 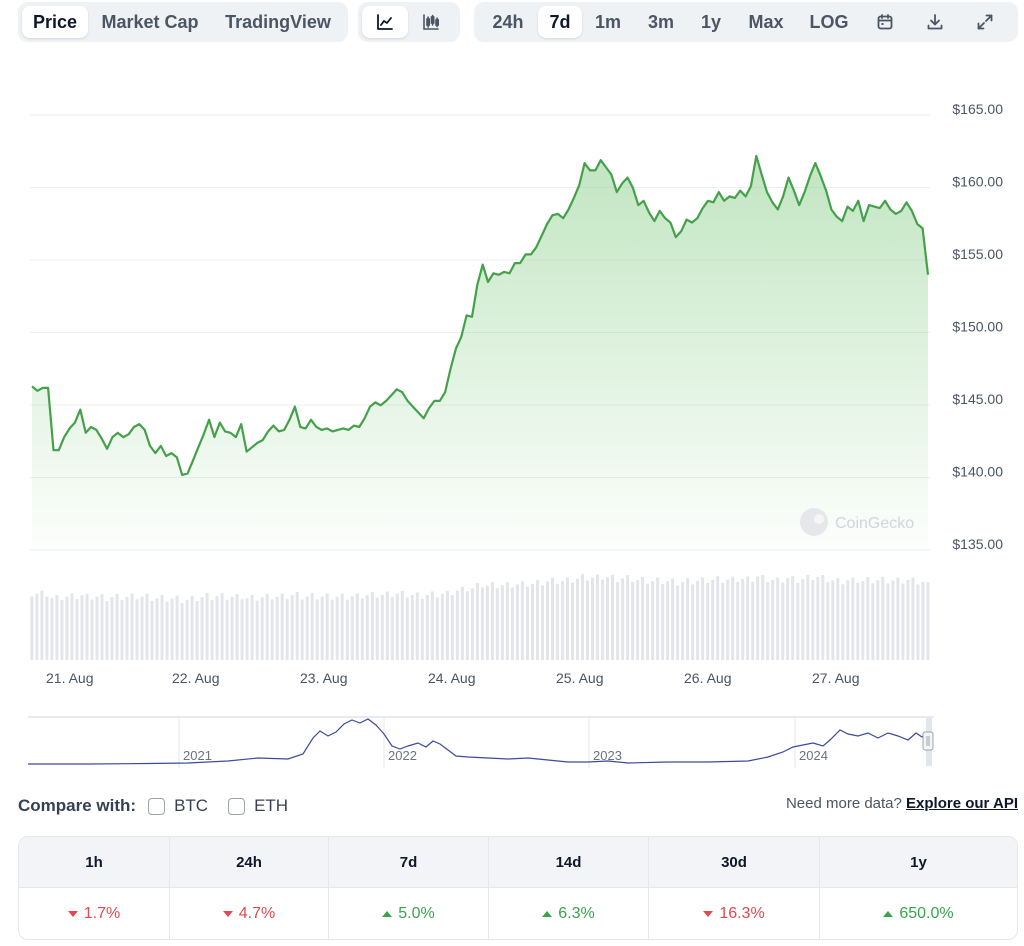 I want to click on range-24h: 24h, so click(x=508, y=21).